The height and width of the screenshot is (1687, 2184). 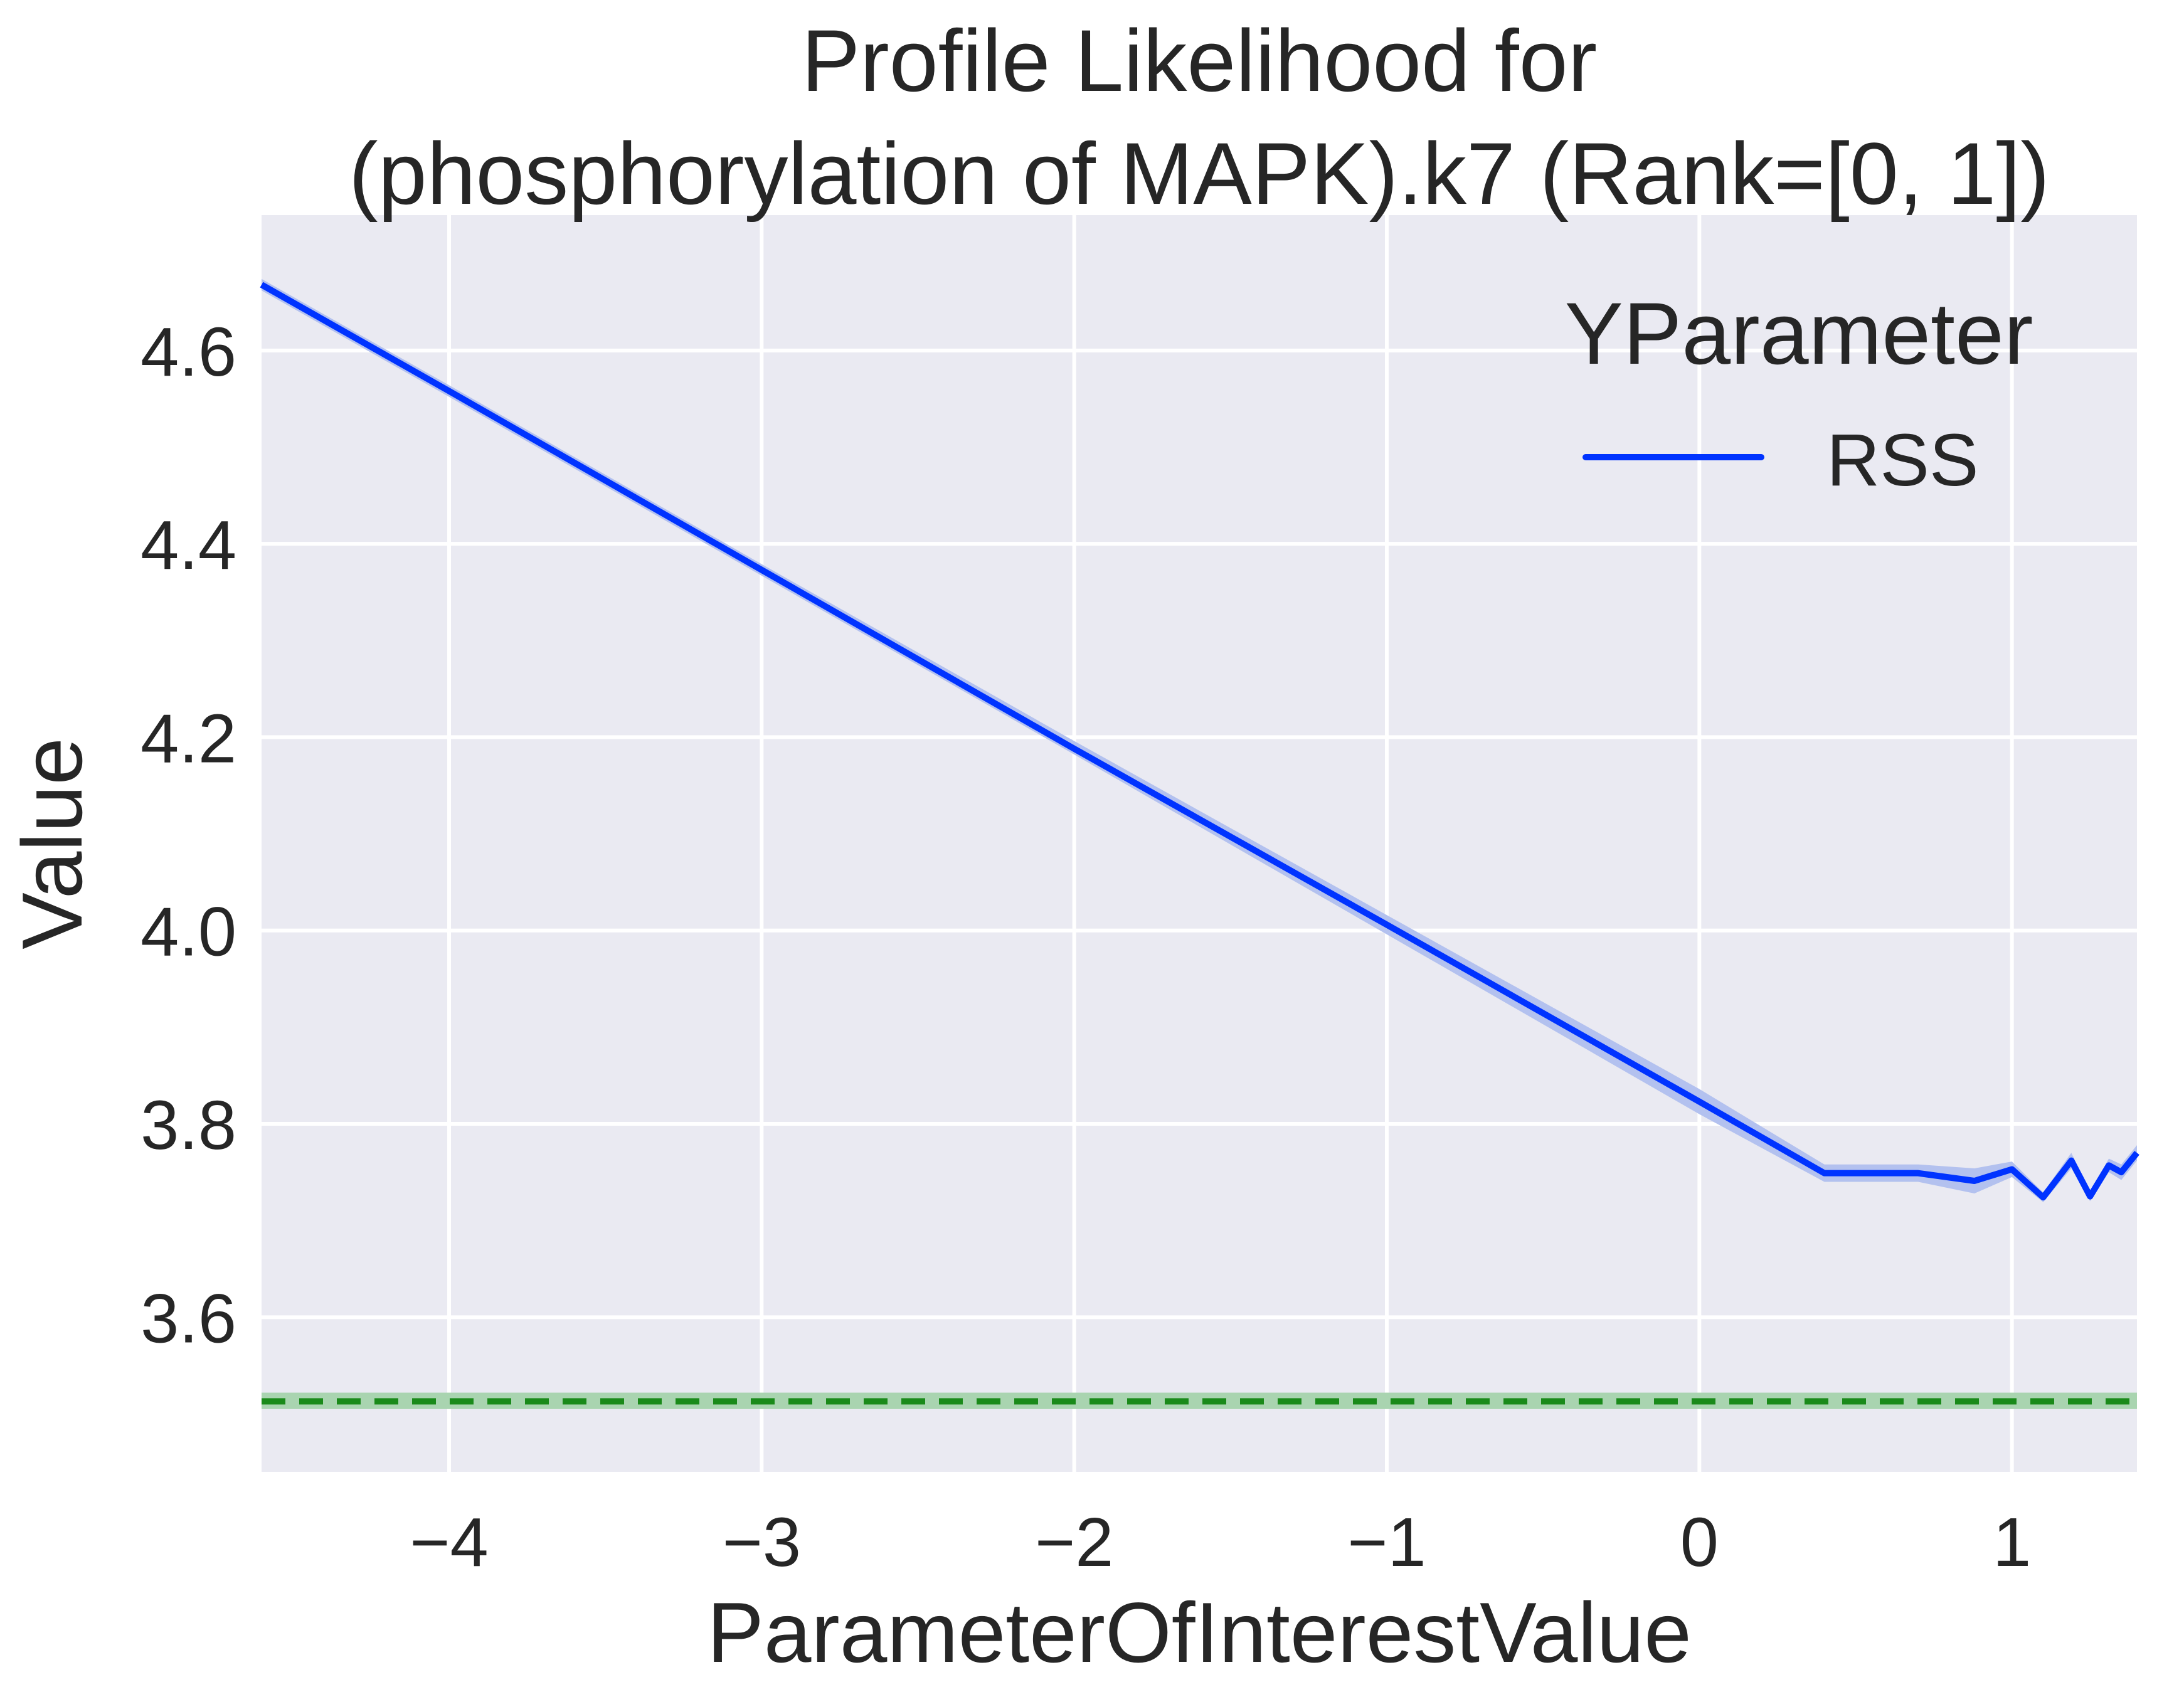 I want to click on legend: YParameter RSS, so click(x=1799, y=393).